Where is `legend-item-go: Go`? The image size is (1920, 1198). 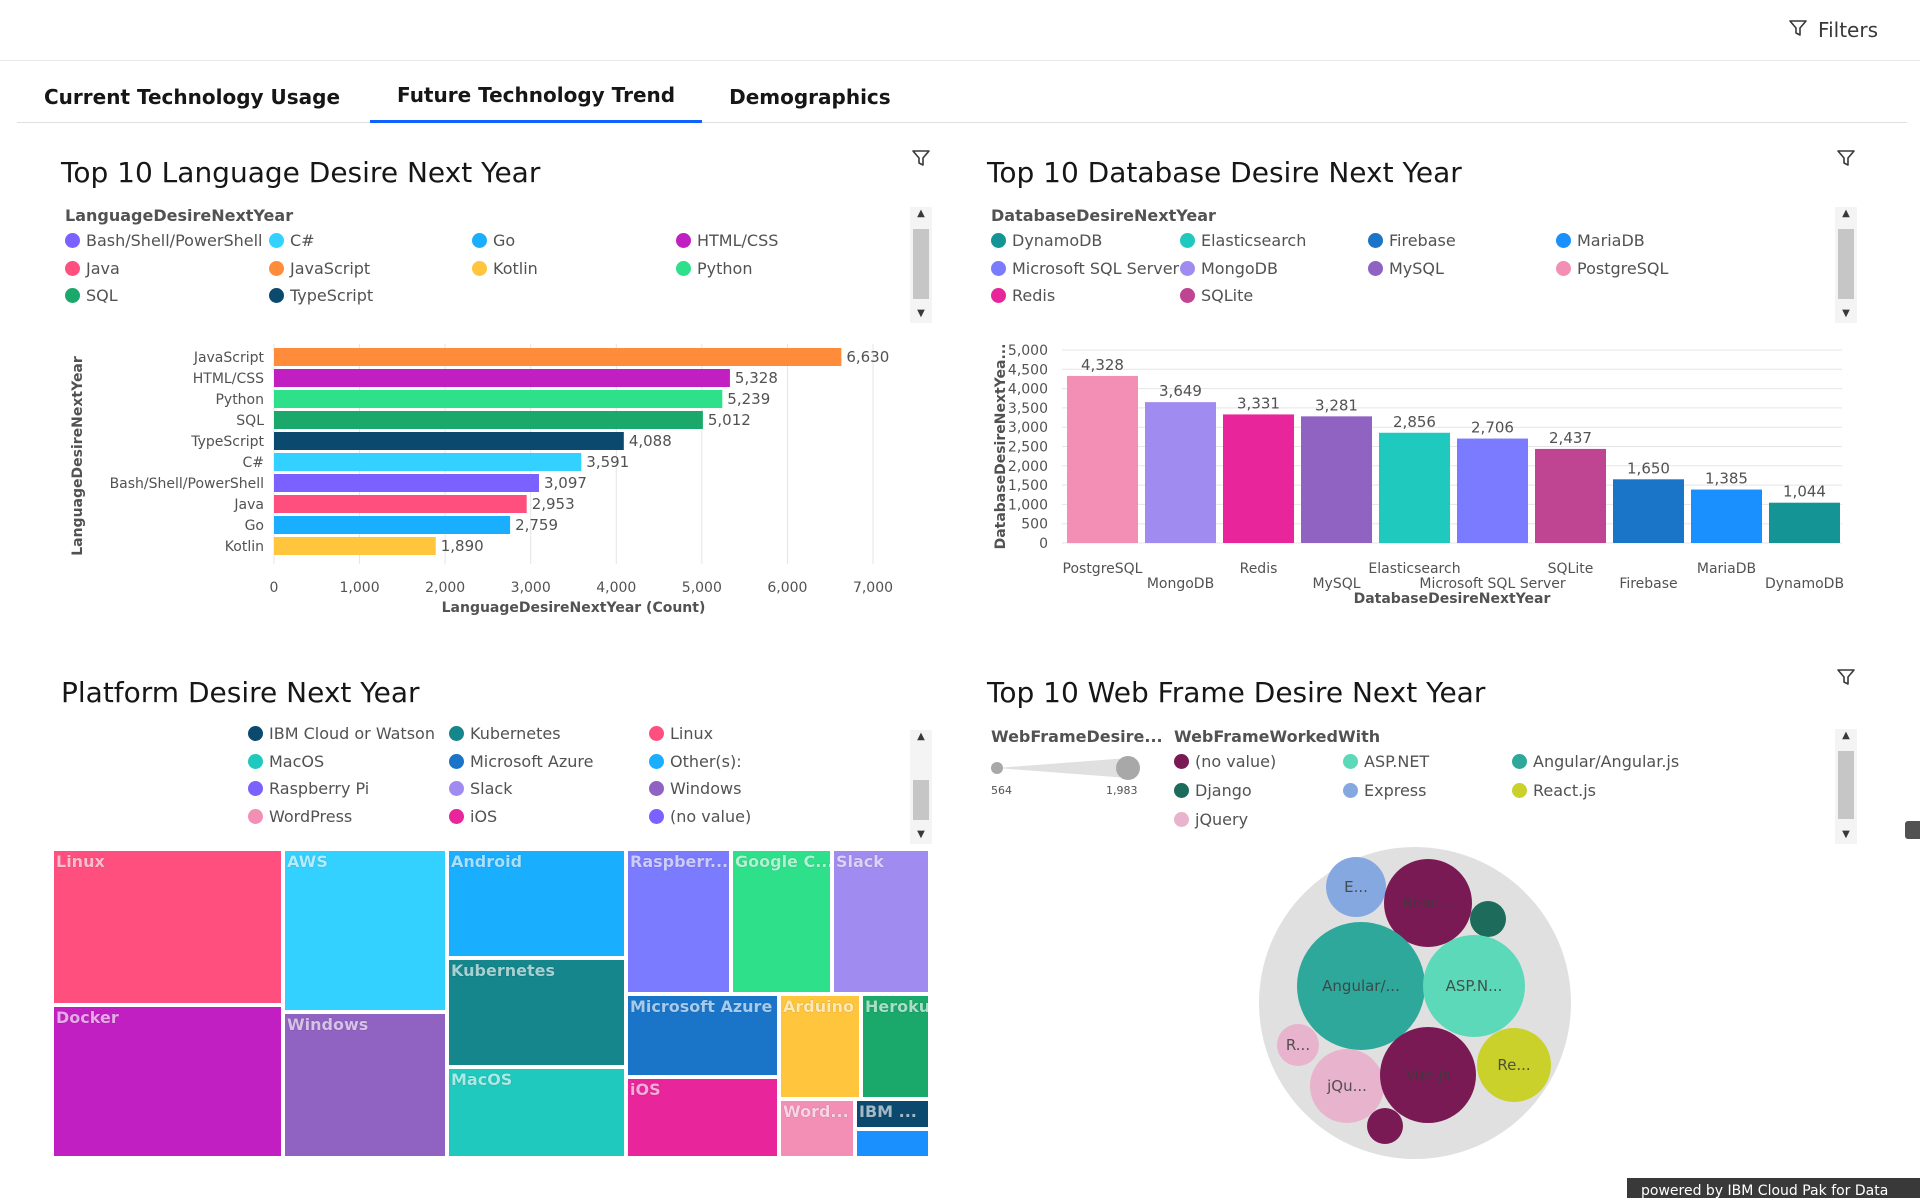 legend-item-go: Go is located at coordinates (493, 240).